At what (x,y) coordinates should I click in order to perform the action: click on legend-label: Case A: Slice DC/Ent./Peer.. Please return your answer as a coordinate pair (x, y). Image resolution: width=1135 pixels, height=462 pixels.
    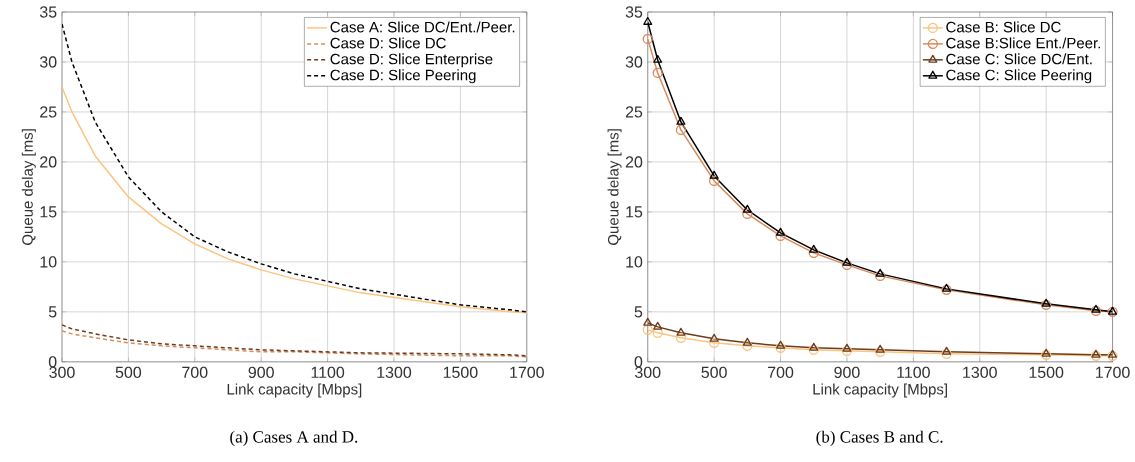
    Looking at the image, I should click on (422, 27).